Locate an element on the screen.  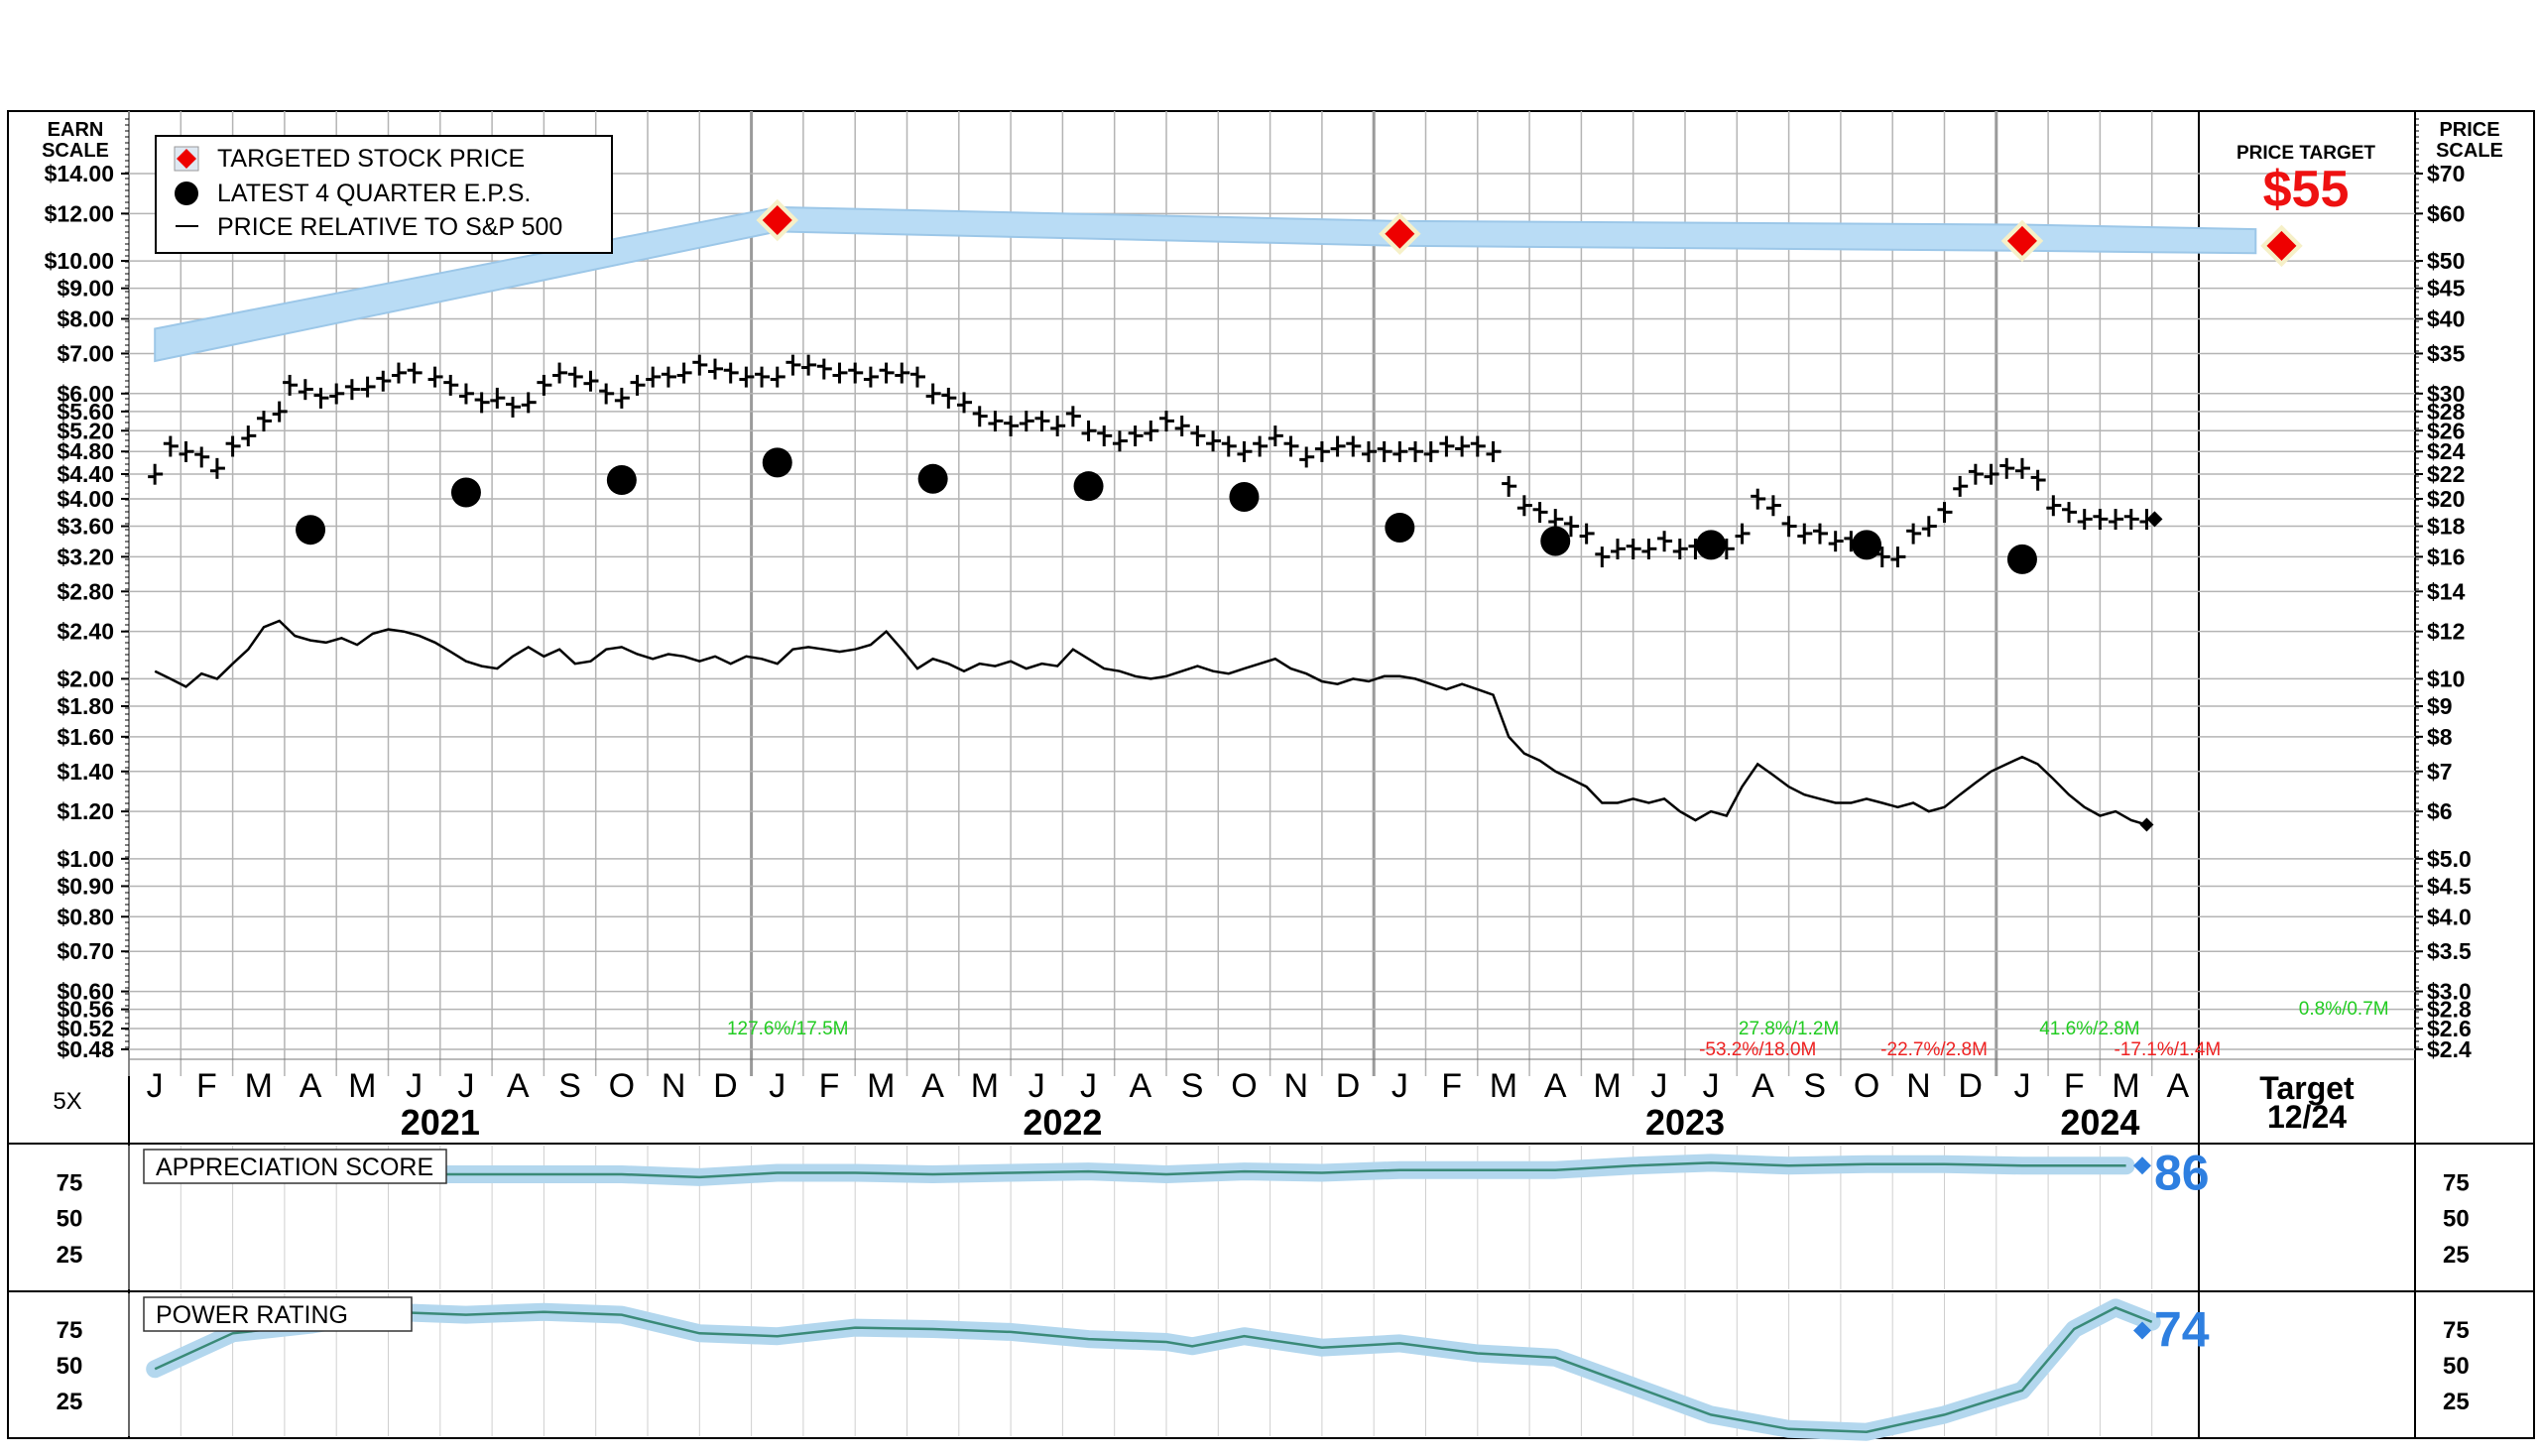
price-tick-label: $26 is located at coordinates (2446, 430).